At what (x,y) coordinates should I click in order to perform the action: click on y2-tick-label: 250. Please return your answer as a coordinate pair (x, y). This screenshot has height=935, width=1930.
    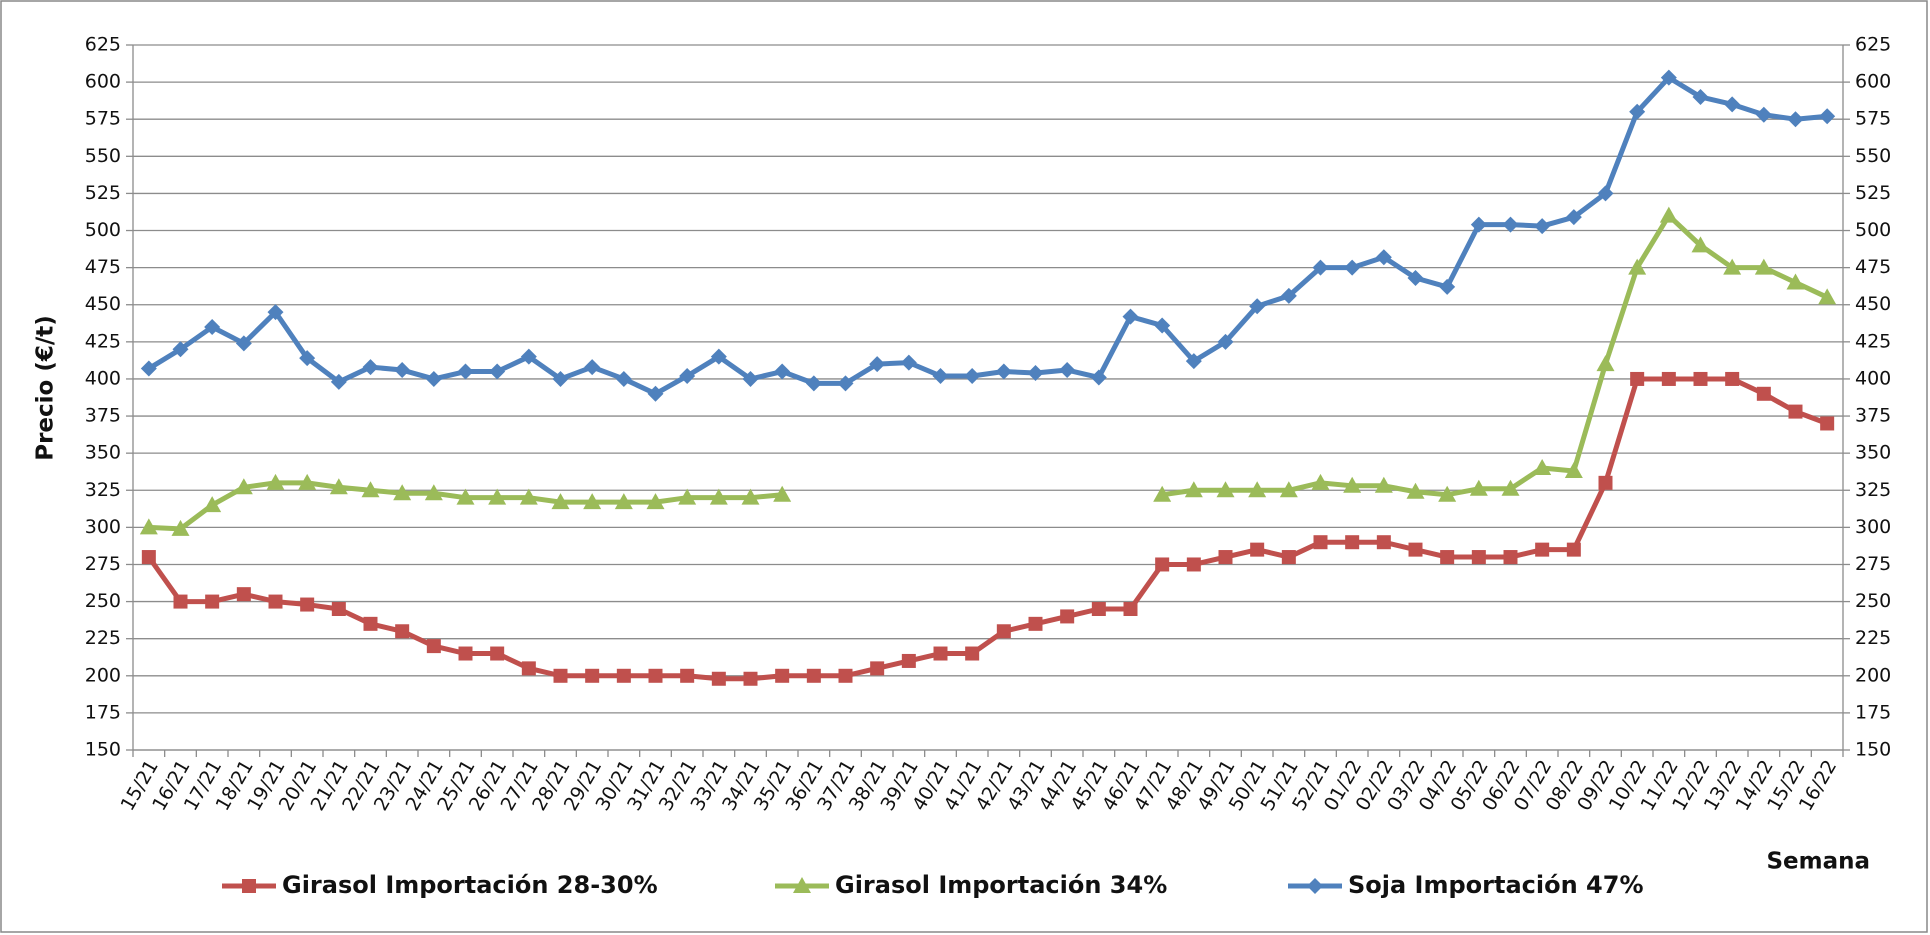
    Looking at the image, I should click on (1873, 601).